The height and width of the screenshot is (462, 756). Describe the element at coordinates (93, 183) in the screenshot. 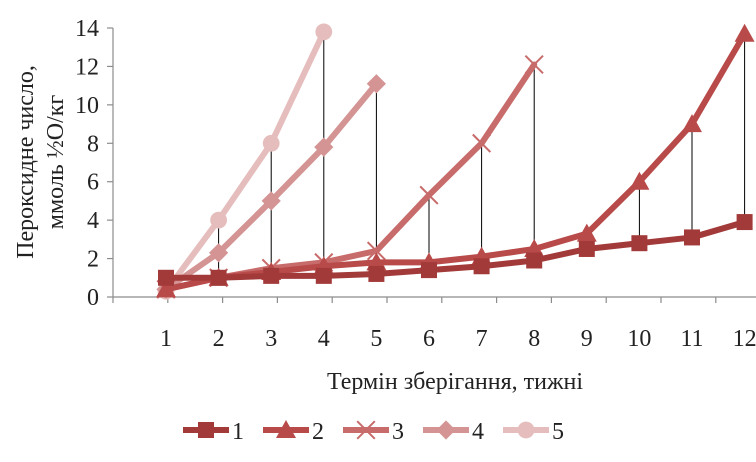

I see `y-tick-label: 6` at that location.